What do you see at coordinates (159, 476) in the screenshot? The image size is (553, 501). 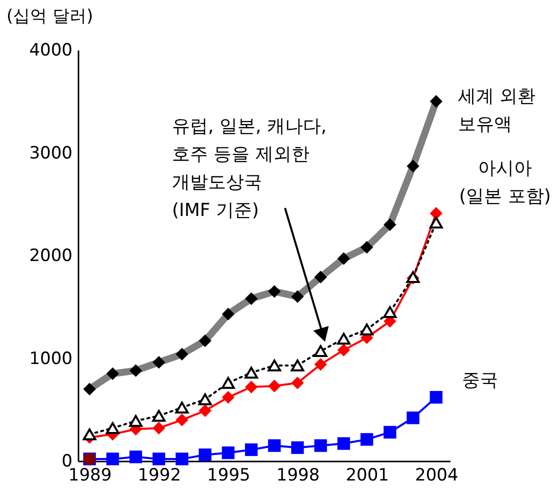 I see `x-tick-label: 1992` at bounding box center [159, 476].